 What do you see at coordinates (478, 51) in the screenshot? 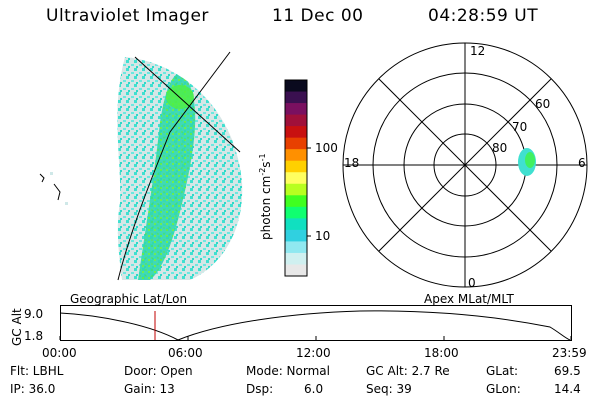
I see `mlt-label-12: 12` at bounding box center [478, 51].